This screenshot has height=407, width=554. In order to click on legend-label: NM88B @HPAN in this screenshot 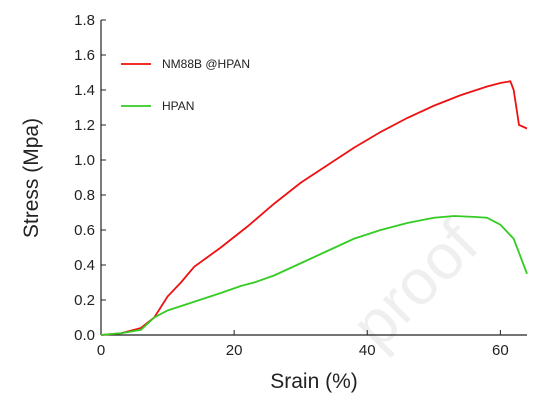, I will do `click(206, 64)`.